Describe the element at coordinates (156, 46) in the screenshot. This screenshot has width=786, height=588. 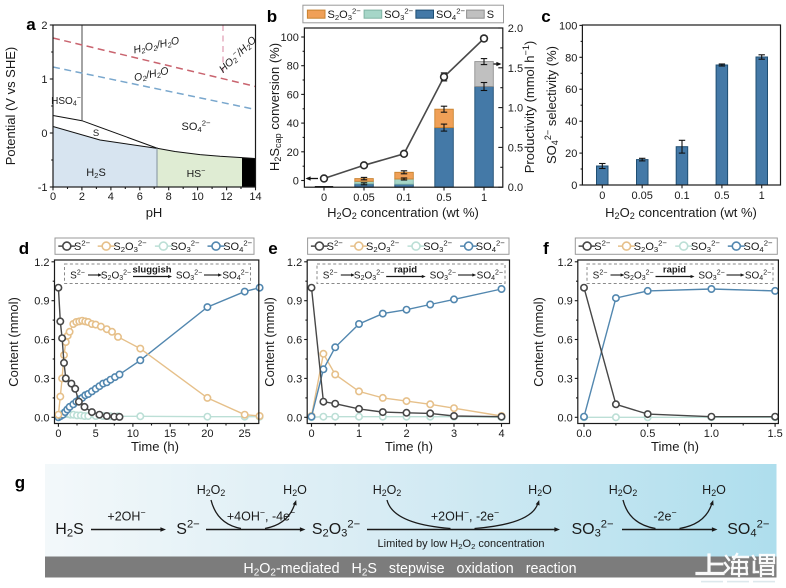
I see `svg-text: H2O2/H2O` at that location.